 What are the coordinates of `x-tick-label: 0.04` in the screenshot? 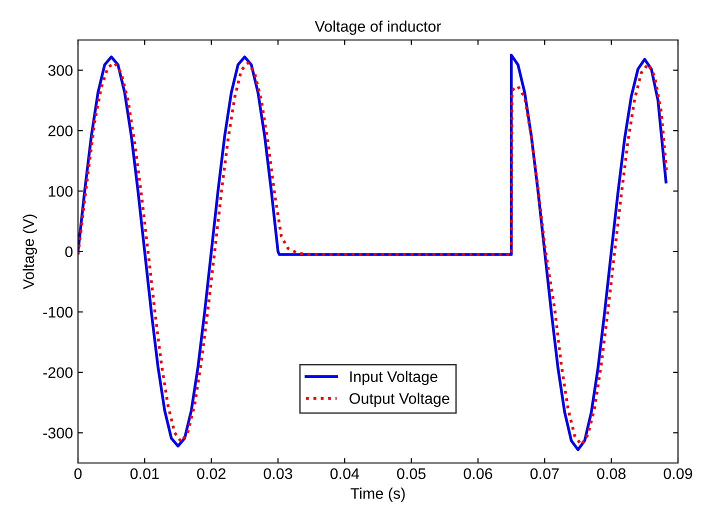 It's located at (345, 474).